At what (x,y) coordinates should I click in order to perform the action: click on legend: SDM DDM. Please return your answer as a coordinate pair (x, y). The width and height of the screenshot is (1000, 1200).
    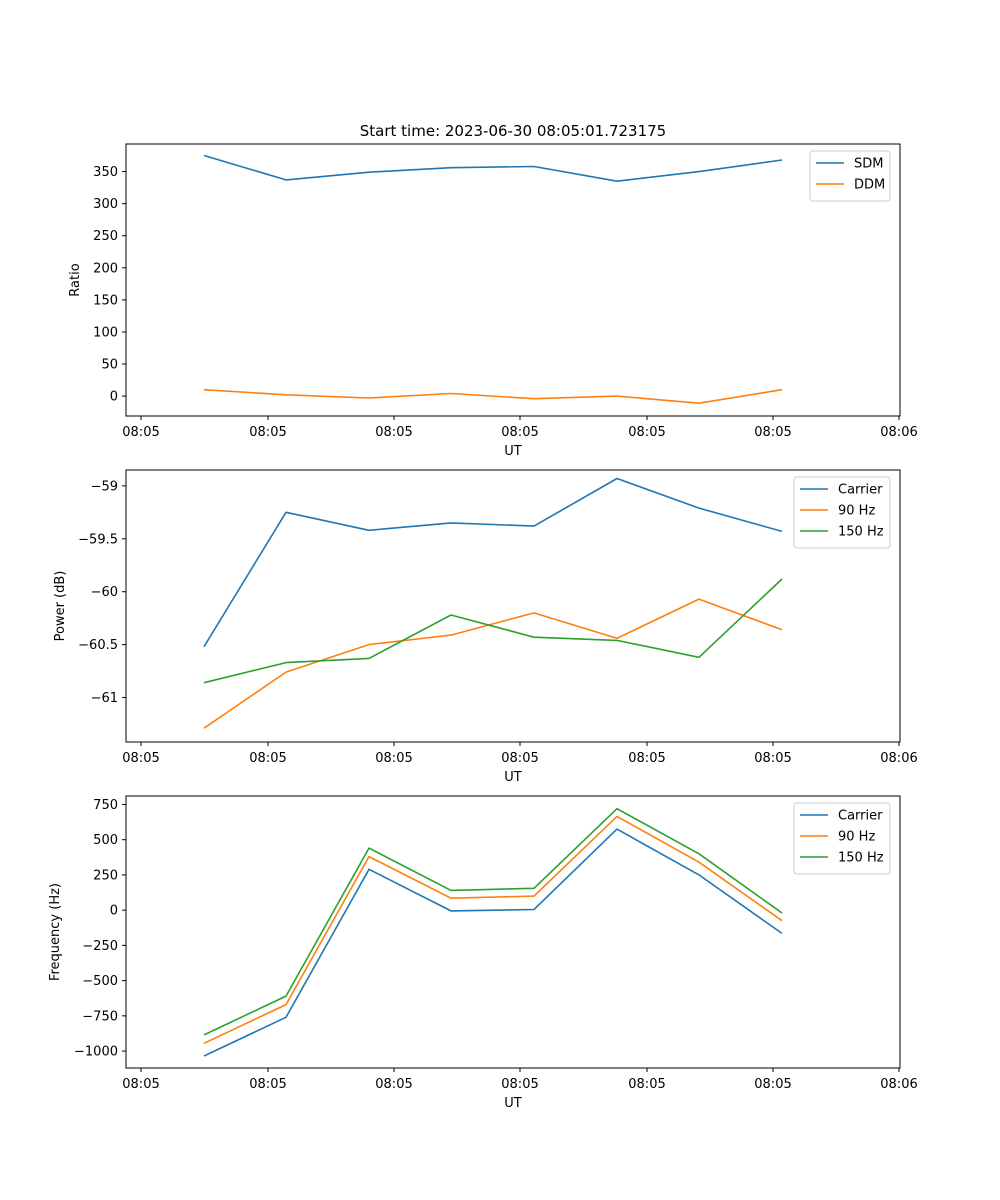
    Looking at the image, I should click on (850, 176).